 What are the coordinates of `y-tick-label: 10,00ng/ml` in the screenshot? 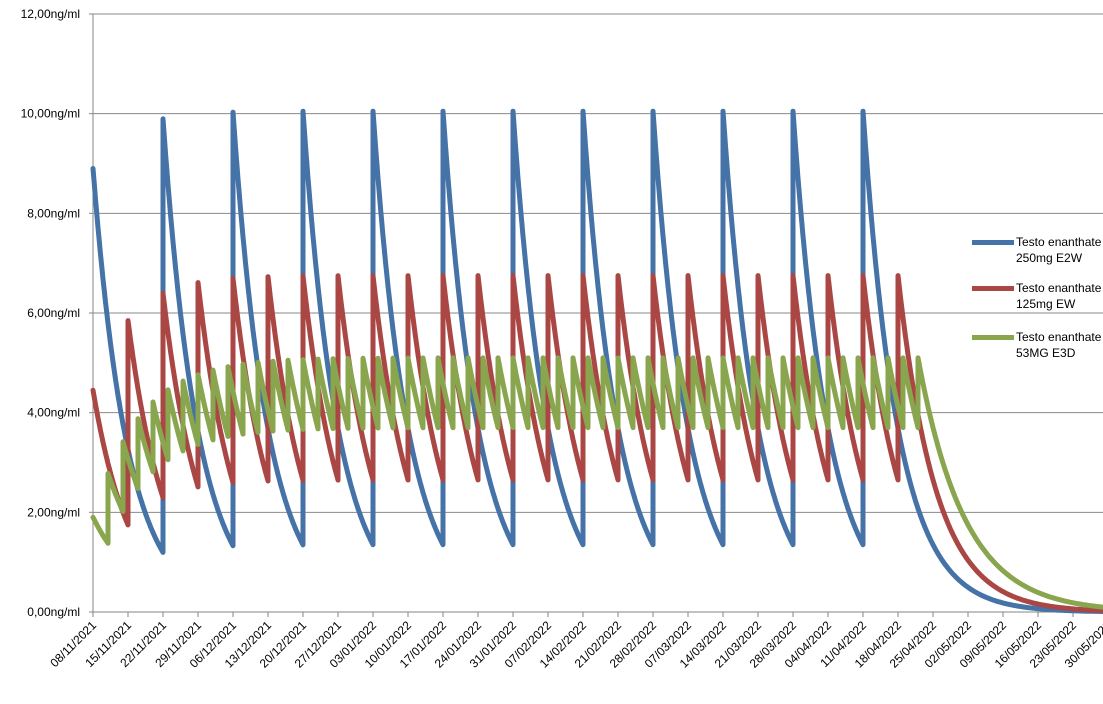 It's located at (50, 114).